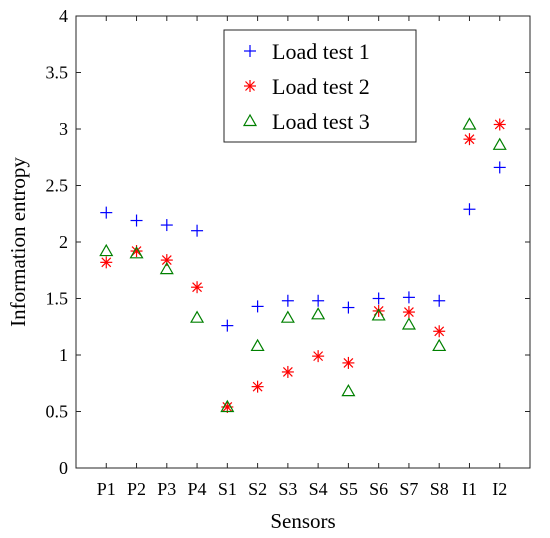  Describe the element at coordinates (439, 300) in the screenshot. I see `point-plus-s8` at that location.